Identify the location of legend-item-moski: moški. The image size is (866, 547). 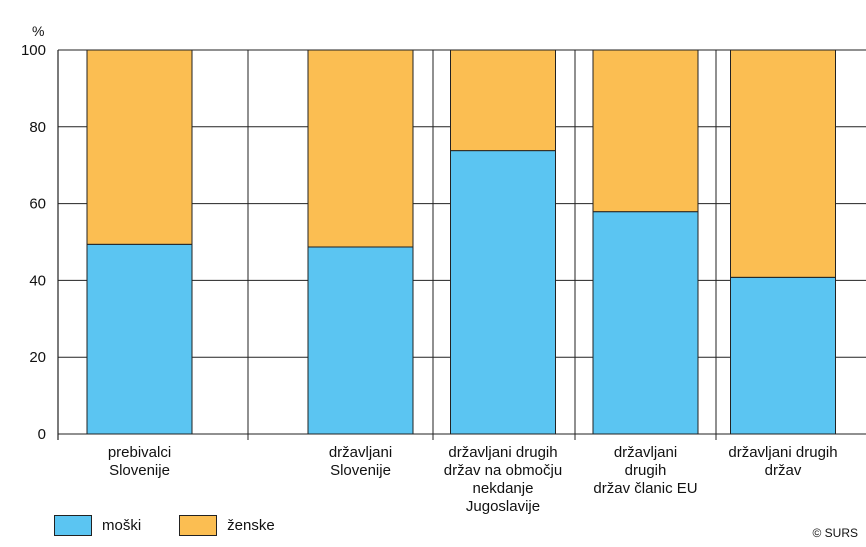
(97, 525).